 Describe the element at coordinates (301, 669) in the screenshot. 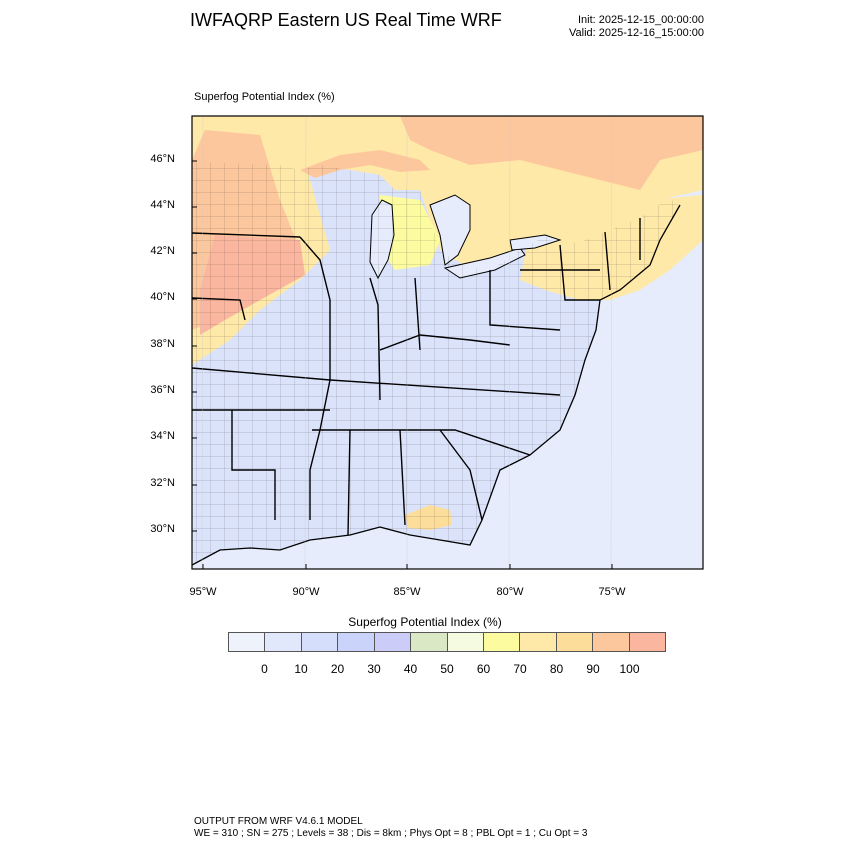

I see `colorbar-label: 10` at that location.